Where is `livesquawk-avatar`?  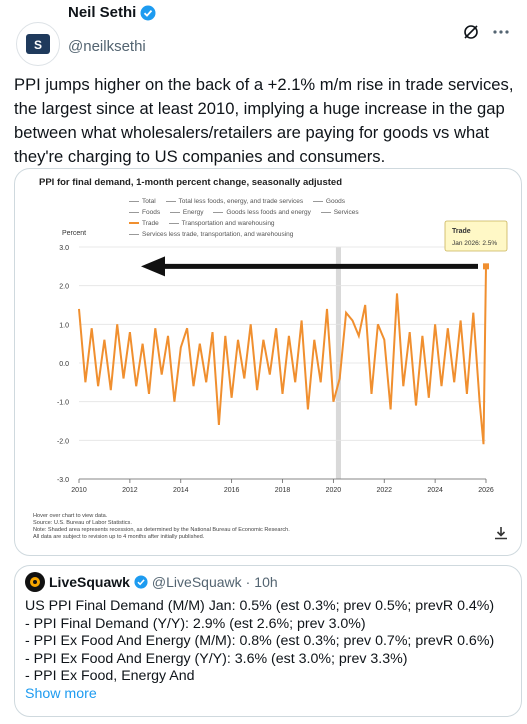 livesquawk-avatar is located at coordinates (35, 582).